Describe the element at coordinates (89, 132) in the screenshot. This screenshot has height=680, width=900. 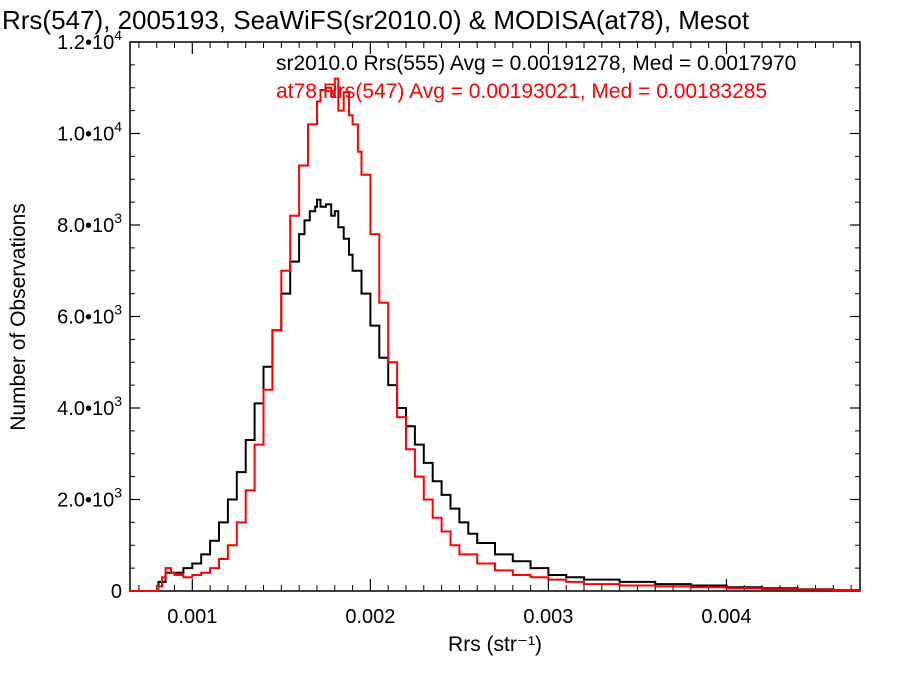
I see `y-tick-label: 1.0•104` at that location.